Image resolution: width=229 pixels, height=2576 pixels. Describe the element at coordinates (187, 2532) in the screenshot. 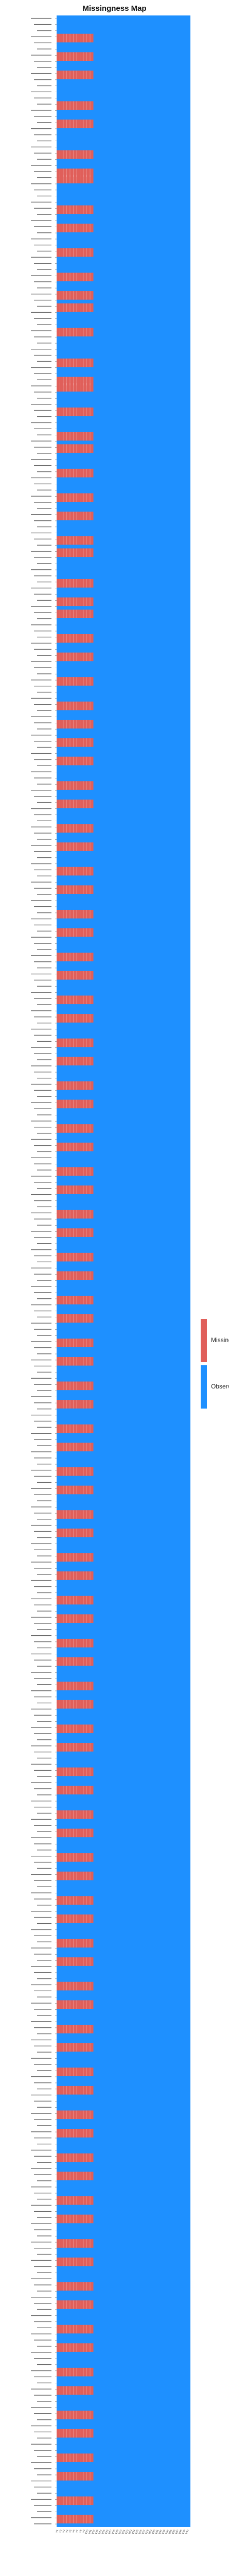

I see `x-tick-label: V40` at that location.